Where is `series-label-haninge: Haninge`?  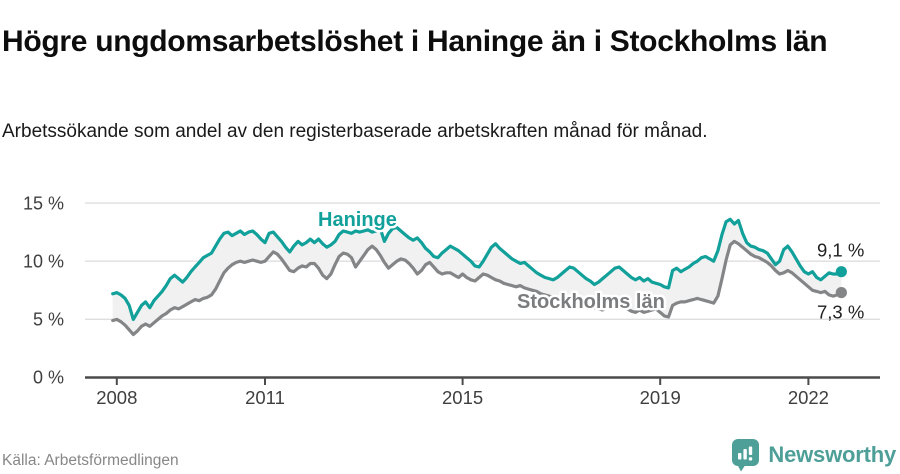
series-label-haninge: Haninge is located at coordinates (357, 220).